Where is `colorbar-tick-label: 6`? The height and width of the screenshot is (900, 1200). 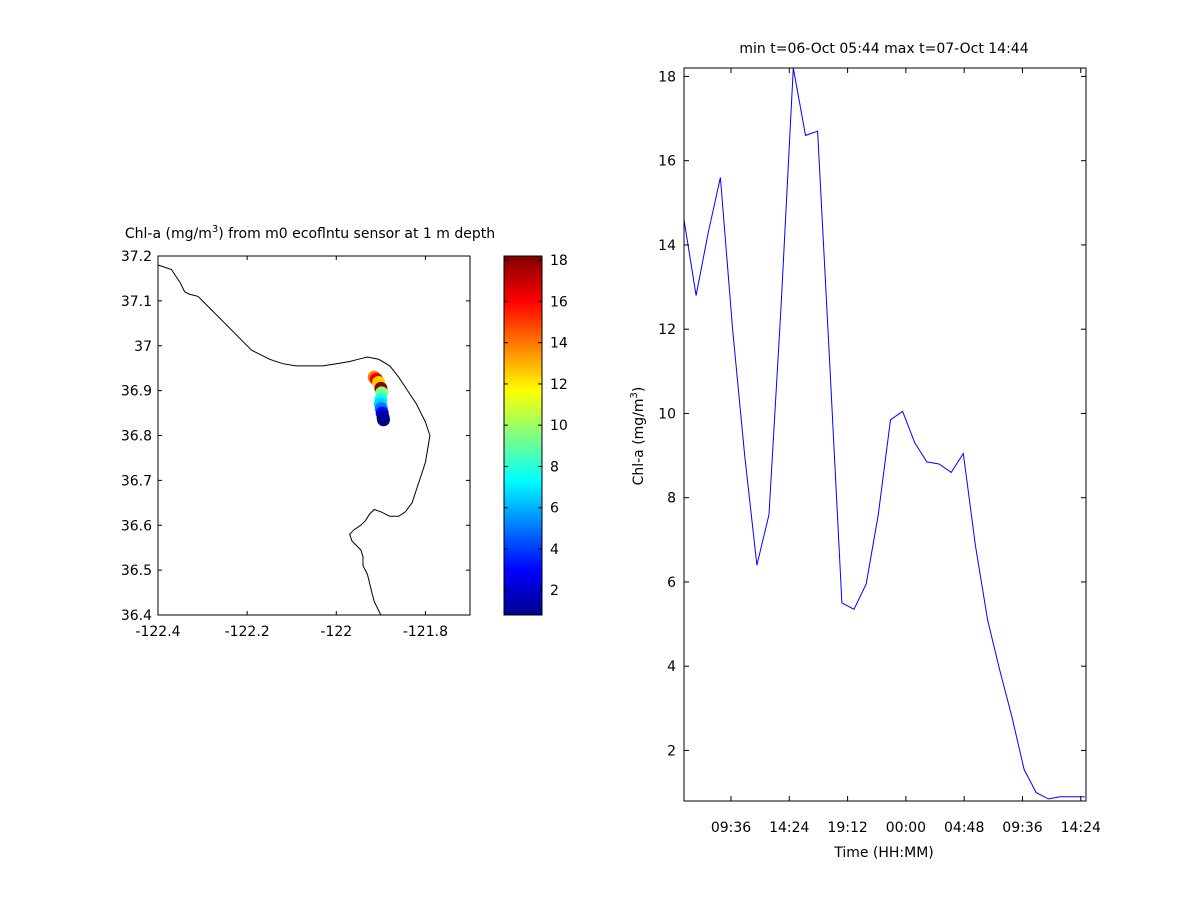 colorbar-tick-label: 6 is located at coordinates (554, 509).